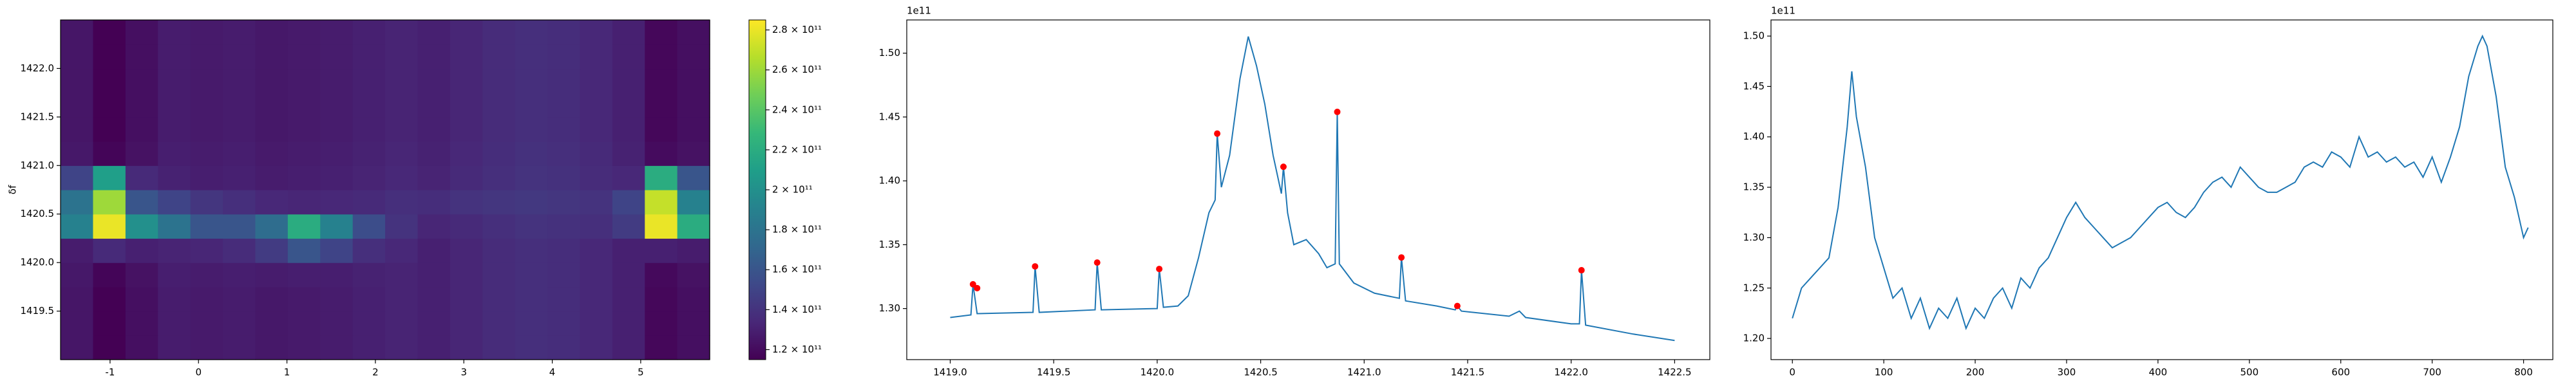 This screenshot has height=386, width=2576. What do you see at coordinates (375, 372) in the screenshot?
I see `x-tick-label: 2` at bounding box center [375, 372].